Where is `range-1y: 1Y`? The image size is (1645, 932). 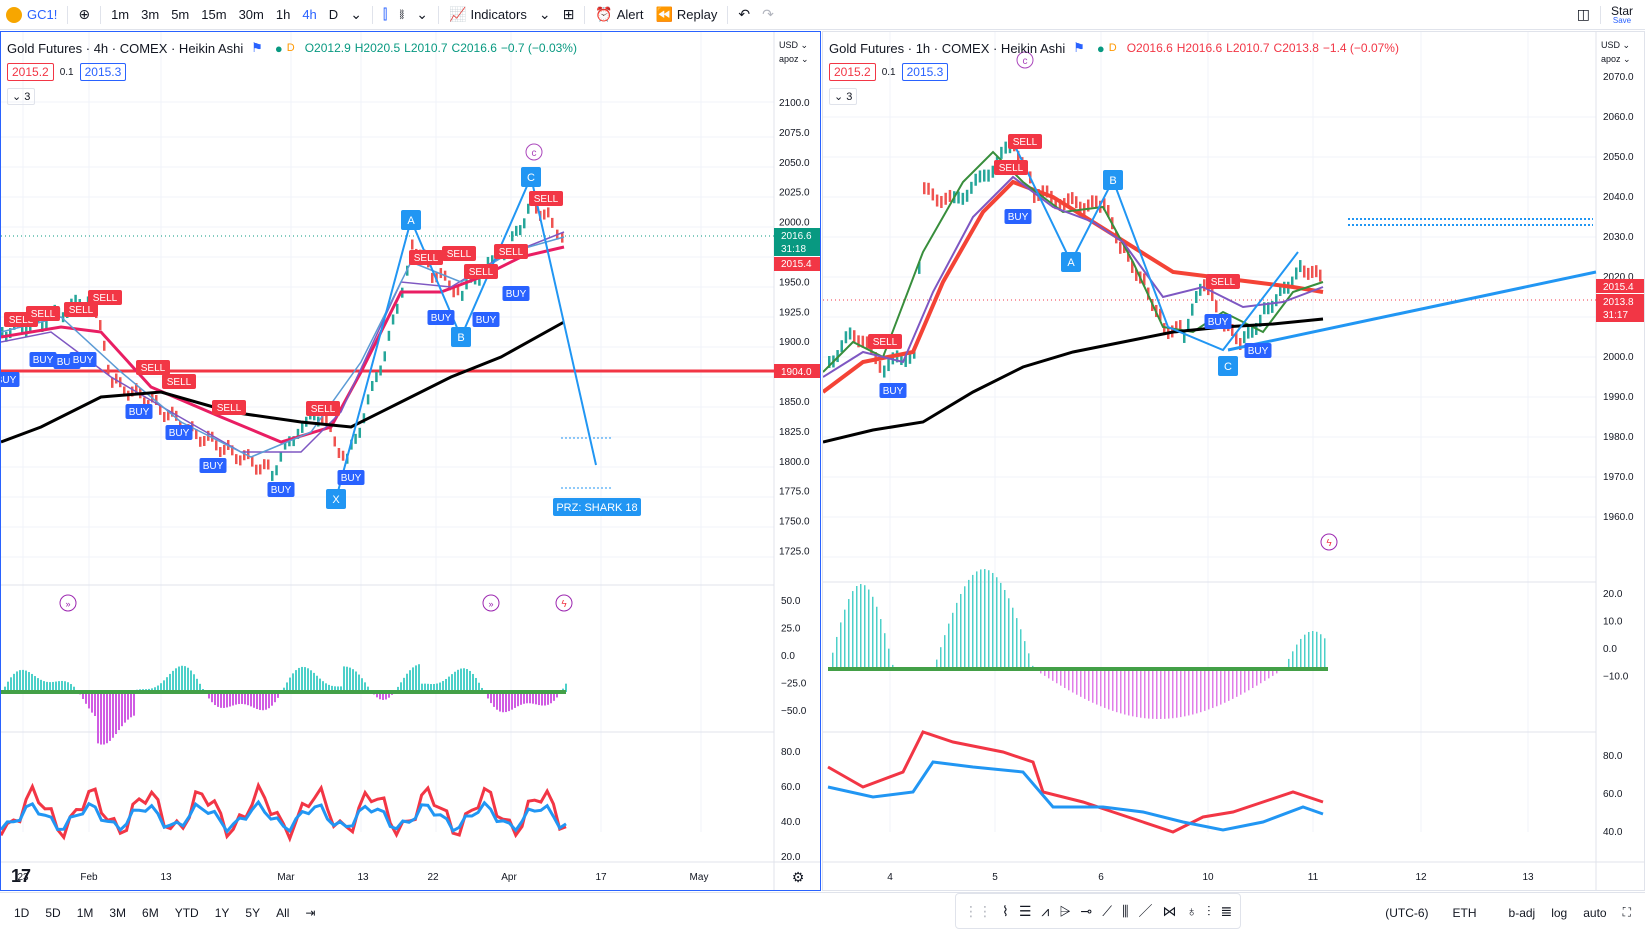
range-1y: 1Y is located at coordinates (222, 912).